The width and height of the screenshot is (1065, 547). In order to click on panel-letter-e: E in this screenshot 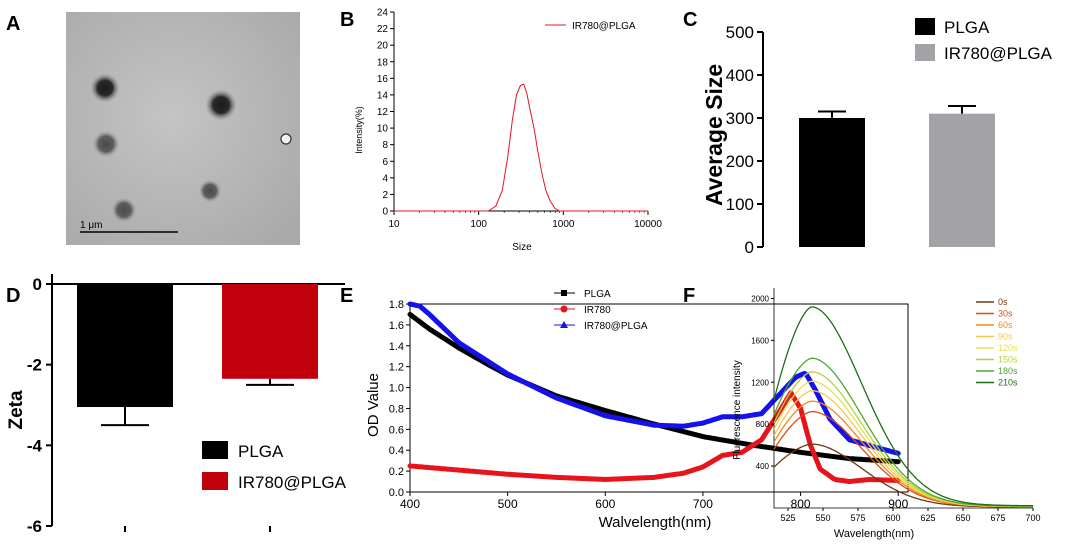, I will do `click(346, 296)`.